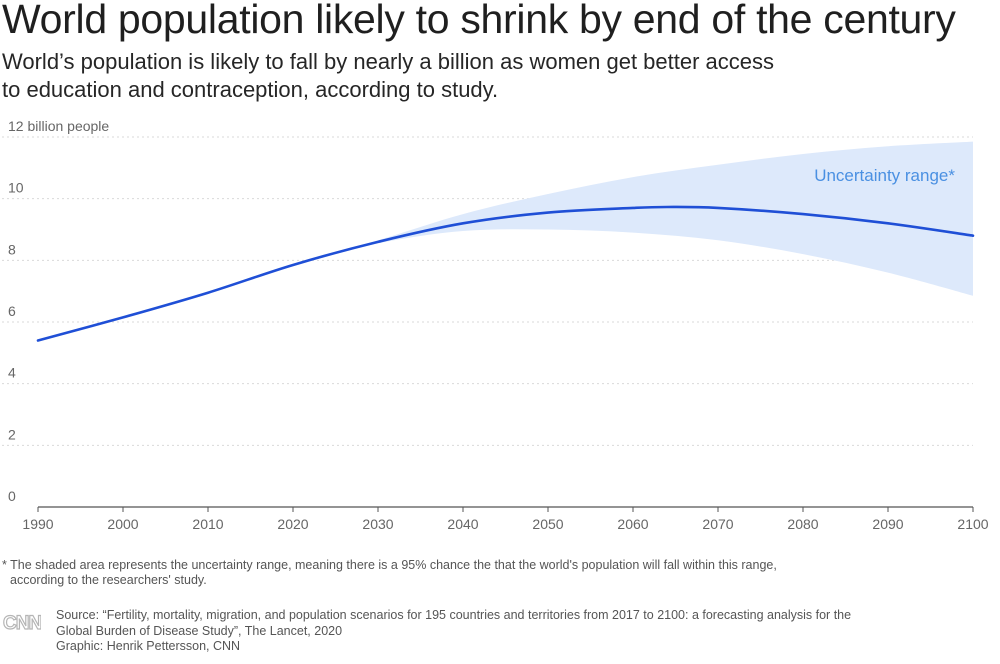 Image resolution: width=1000 pixels, height=664 pixels. I want to click on x-tick-label: 2100, so click(972, 523).